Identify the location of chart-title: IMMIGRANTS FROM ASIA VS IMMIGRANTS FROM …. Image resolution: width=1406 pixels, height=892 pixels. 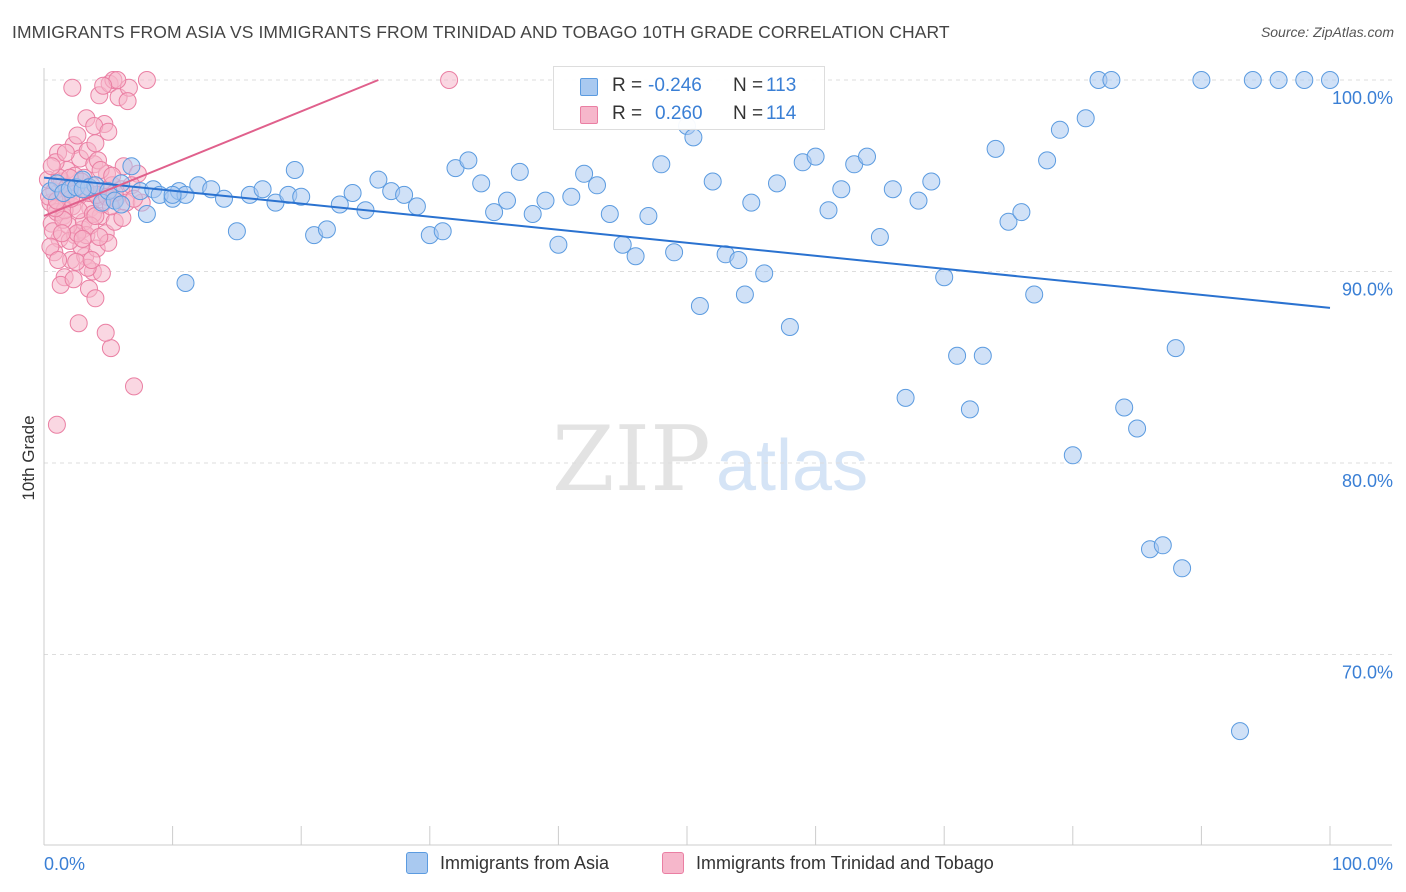
(481, 32).